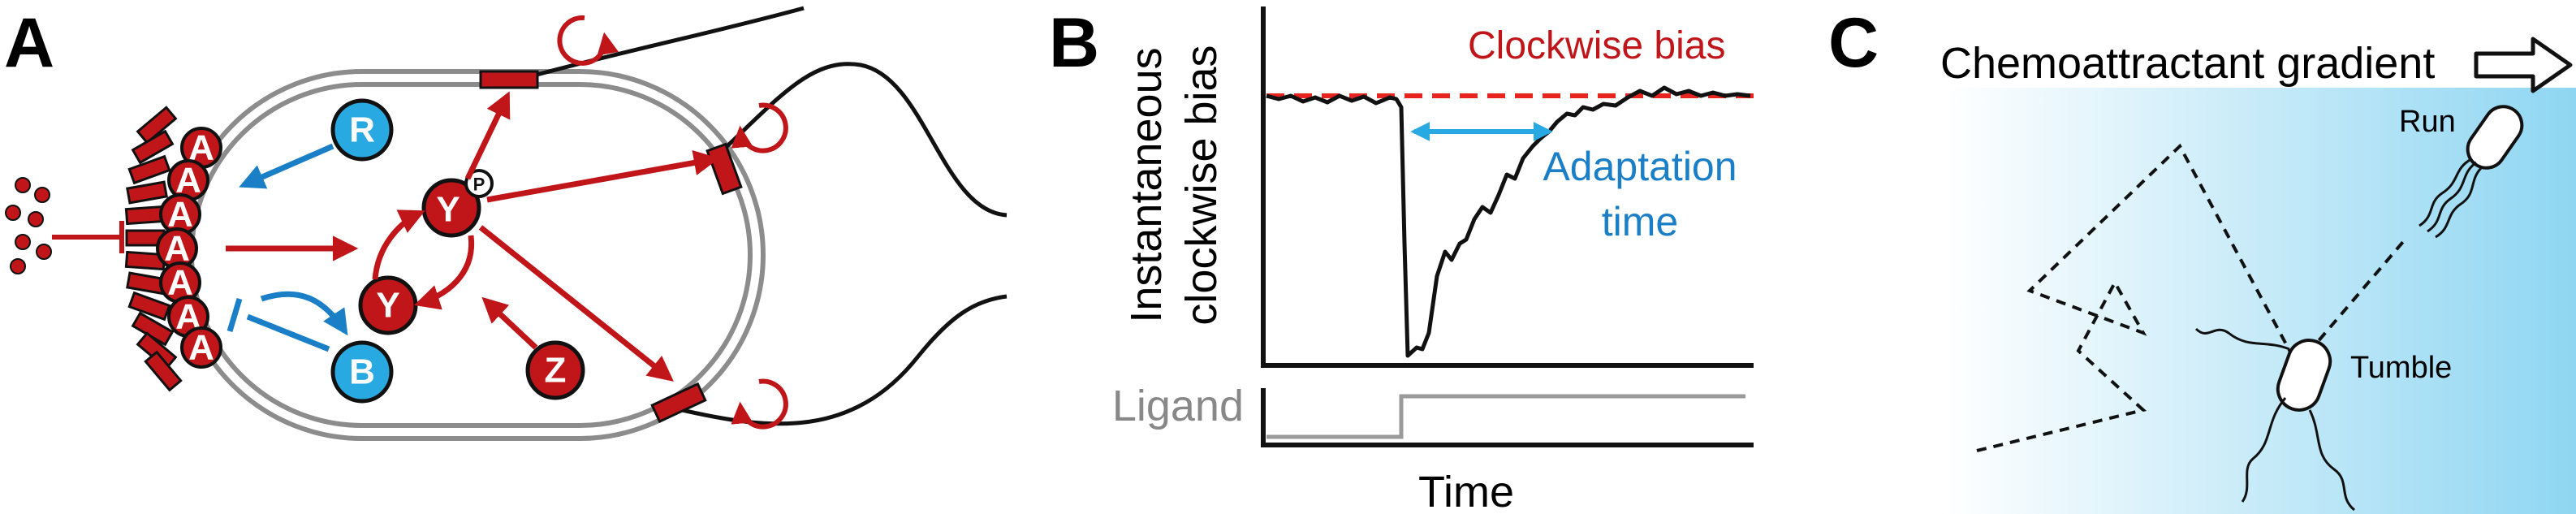  I want to click on cheR-label: R, so click(362, 130).